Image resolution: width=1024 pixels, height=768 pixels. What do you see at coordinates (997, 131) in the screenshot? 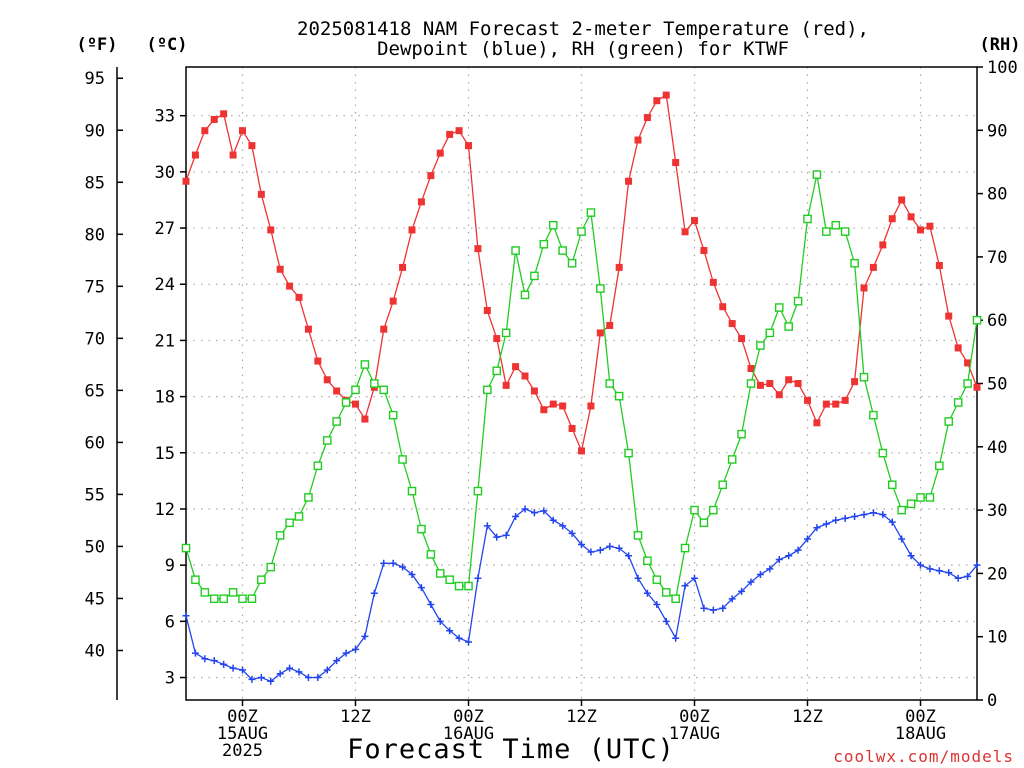
I see `rh-tick-label: 90` at bounding box center [997, 131].